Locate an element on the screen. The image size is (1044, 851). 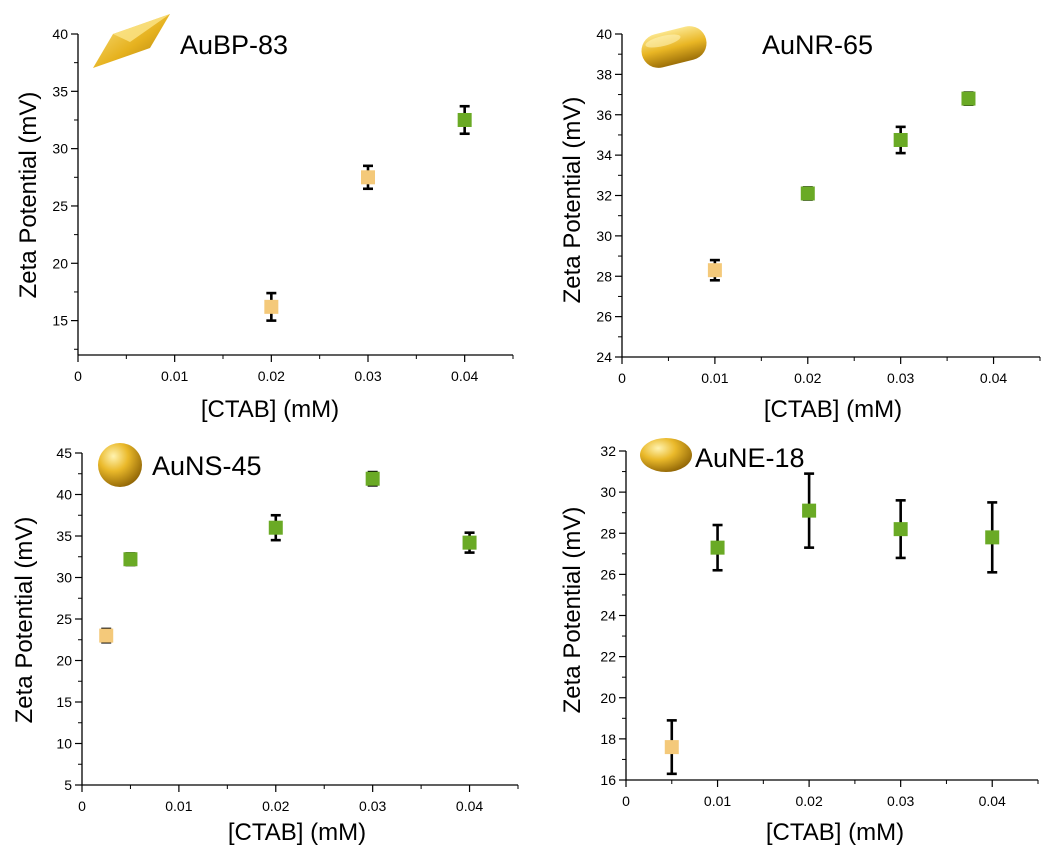
panel-aune-18-xlabel: [CTAB] (mM) is located at coordinates (835, 832).